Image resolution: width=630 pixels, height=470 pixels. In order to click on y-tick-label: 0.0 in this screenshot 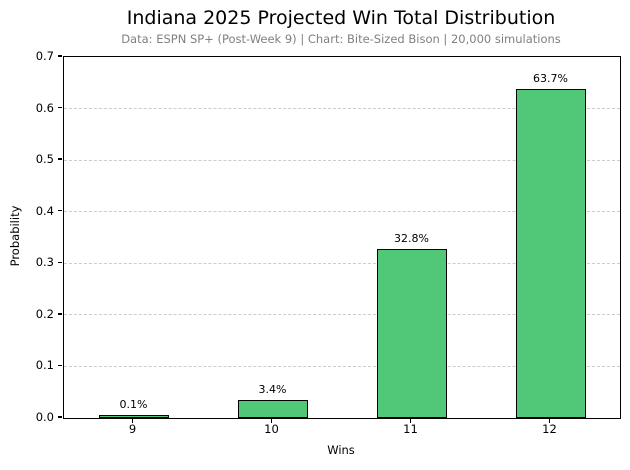, I will do `click(44, 417)`.